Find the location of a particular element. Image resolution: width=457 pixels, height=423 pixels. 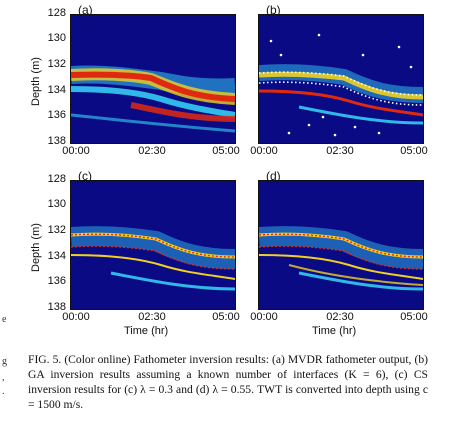

ytick-a-130: 130 is located at coordinates (56, 38).